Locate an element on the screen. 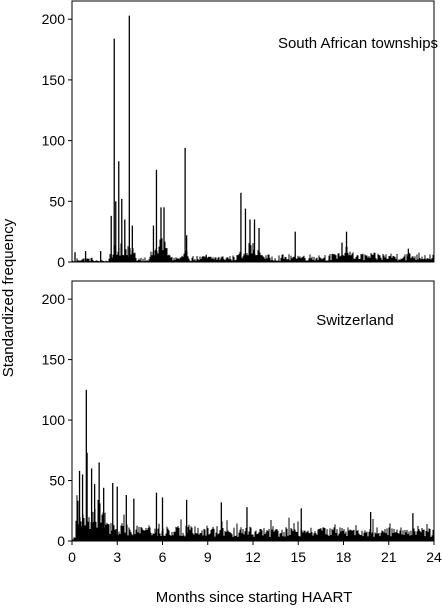 The height and width of the screenshot is (609, 442). x-tick-label: 18 is located at coordinates (344, 557).